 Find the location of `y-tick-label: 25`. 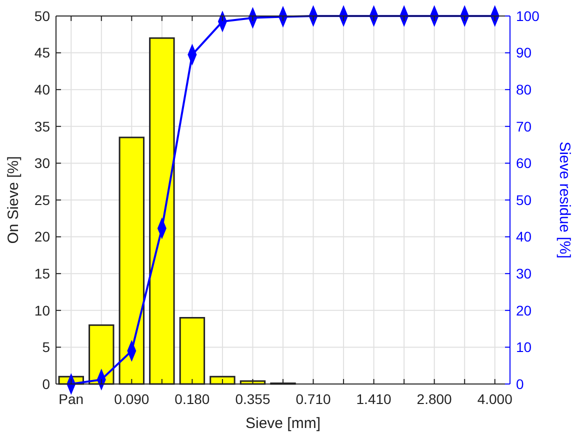

y-tick-label: 25 is located at coordinates (42, 200).